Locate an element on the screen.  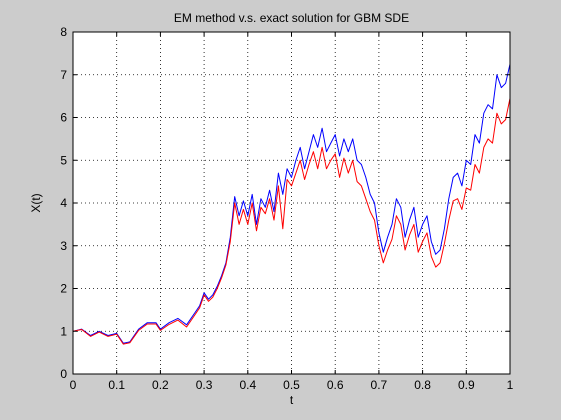
y-tick-label: 5 is located at coordinates (63, 160).